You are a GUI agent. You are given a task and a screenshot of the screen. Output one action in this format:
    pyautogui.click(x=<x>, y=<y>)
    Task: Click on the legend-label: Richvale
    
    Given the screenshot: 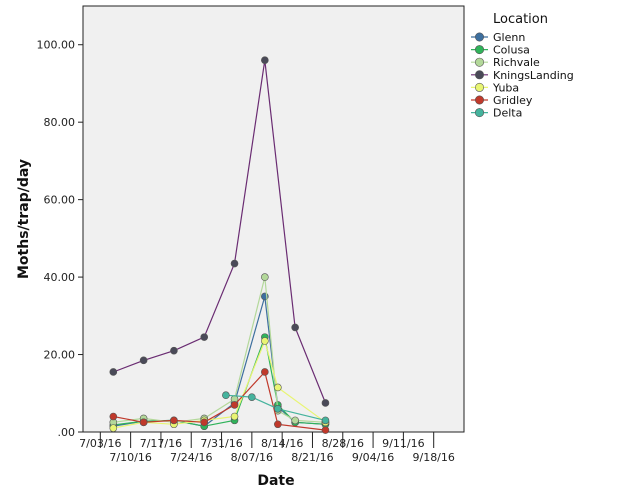 What is the action you would take?
    pyautogui.click(x=516, y=62)
    